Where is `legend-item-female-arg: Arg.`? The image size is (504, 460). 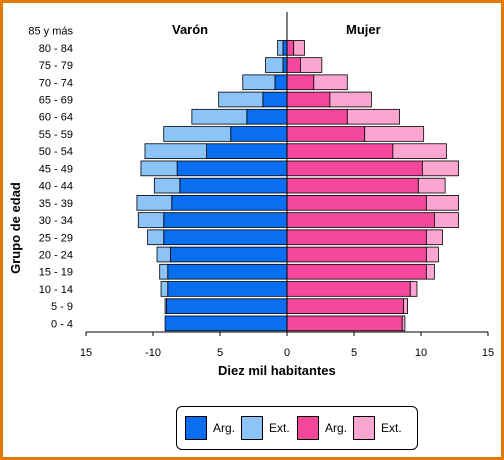 legend-item-female-arg: Arg. is located at coordinates (322, 428).